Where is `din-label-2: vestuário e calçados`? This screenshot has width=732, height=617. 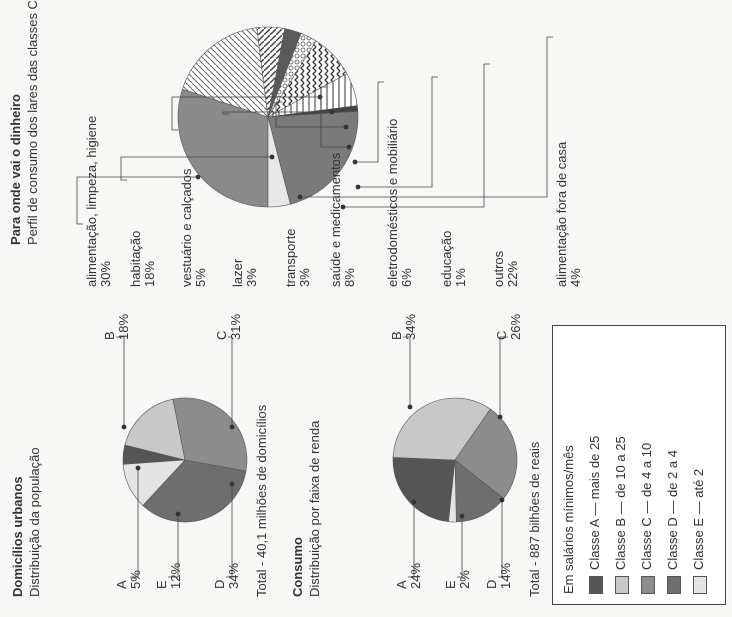
din-label-2: vestuário e calçados is located at coordinates (186, 227).